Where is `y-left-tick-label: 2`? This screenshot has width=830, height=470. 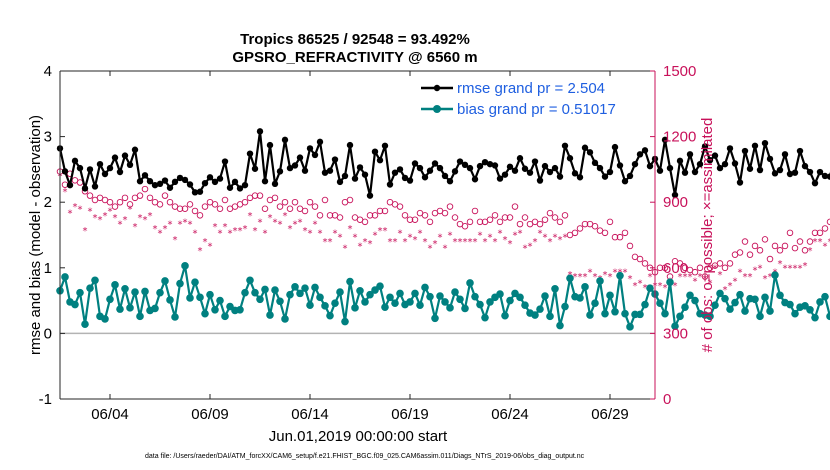 y-left-tick-label: 2 is located at coordinates (48, 202).